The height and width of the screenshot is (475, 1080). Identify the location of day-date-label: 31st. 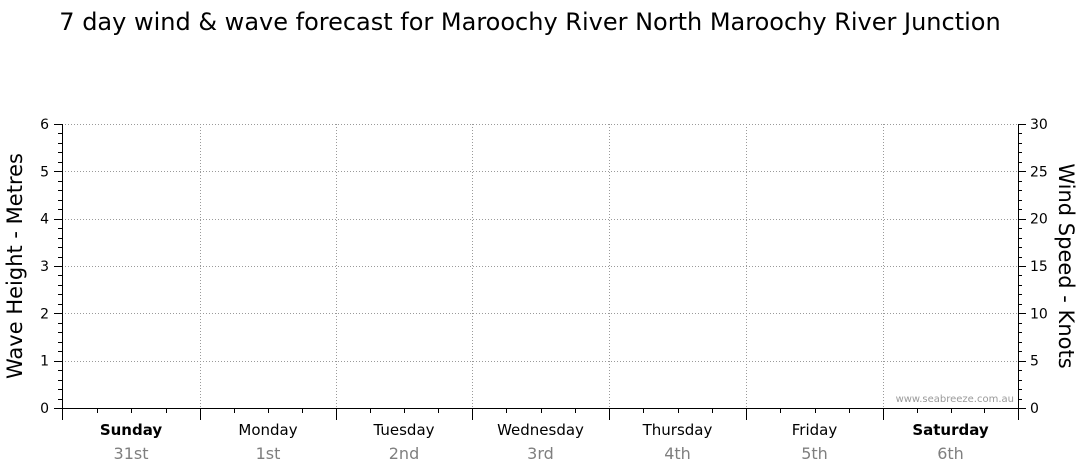
(131, 453).